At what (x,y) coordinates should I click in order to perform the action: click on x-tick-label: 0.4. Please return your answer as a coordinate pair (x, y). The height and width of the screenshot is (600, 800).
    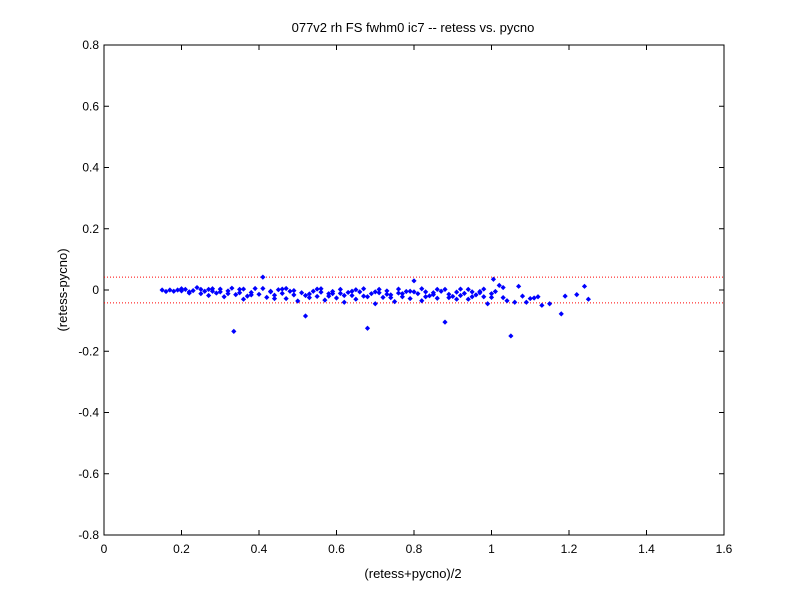
    Looking at the image, I should click on (259, 549).